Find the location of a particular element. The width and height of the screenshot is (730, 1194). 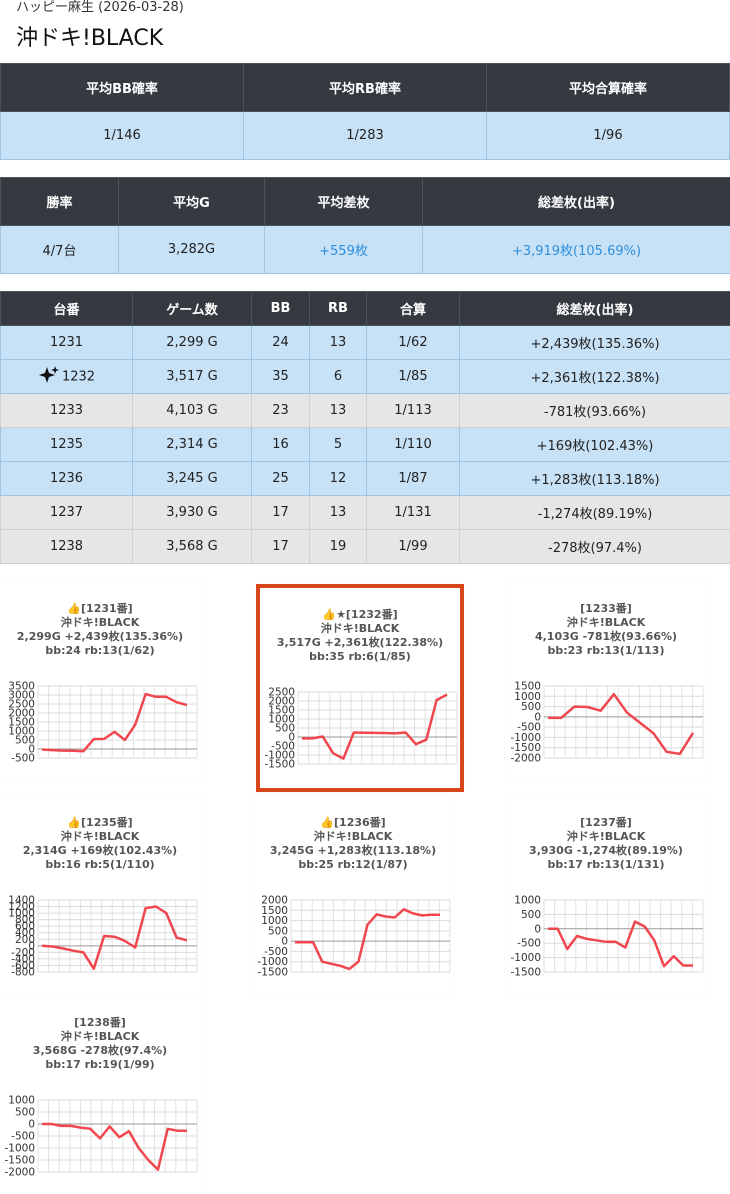

games-cell-text: 4,103 G is located at coordinates (192, 410).